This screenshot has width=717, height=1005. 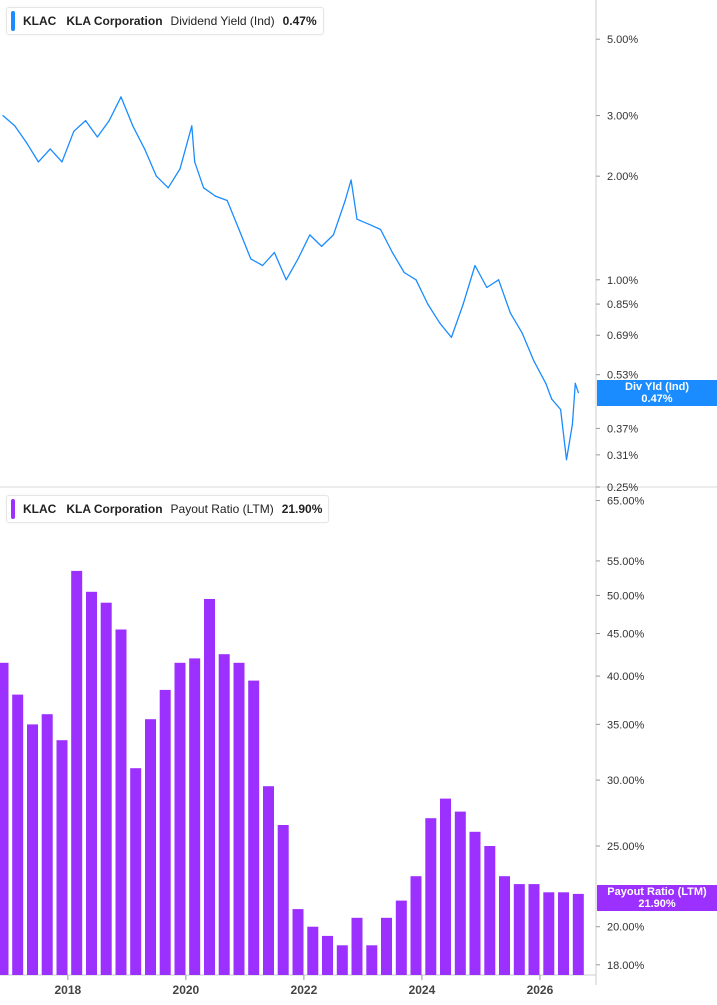 What do you see at coordinates (622, 336) in the screenshot?
I see `y-tick-label: 0.69%` at bounding box center [622, 336].